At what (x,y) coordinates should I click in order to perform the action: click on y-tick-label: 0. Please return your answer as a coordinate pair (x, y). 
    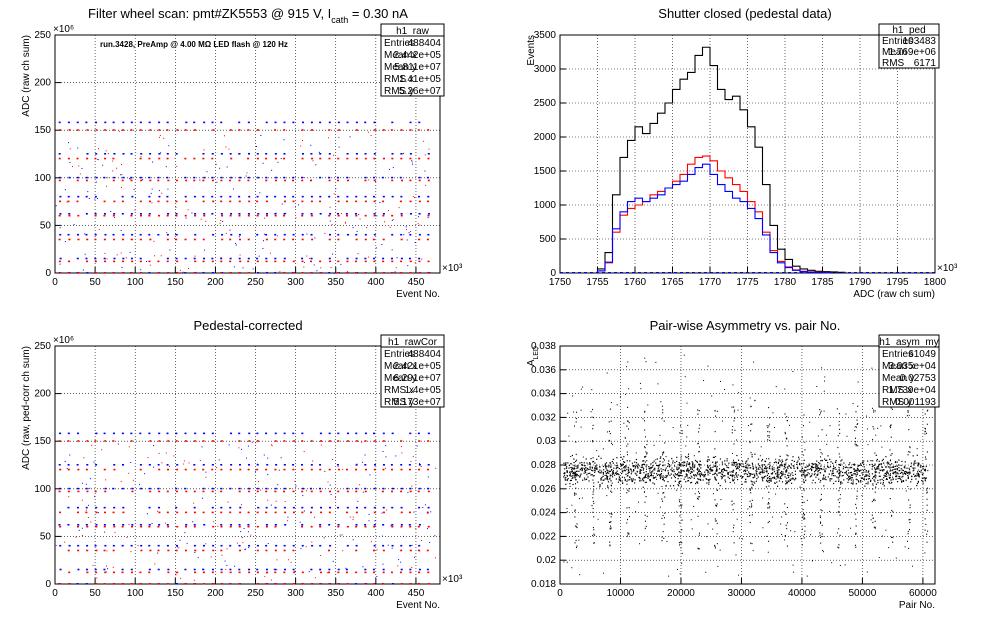
    Looking at the image, I should click on (48, 584).